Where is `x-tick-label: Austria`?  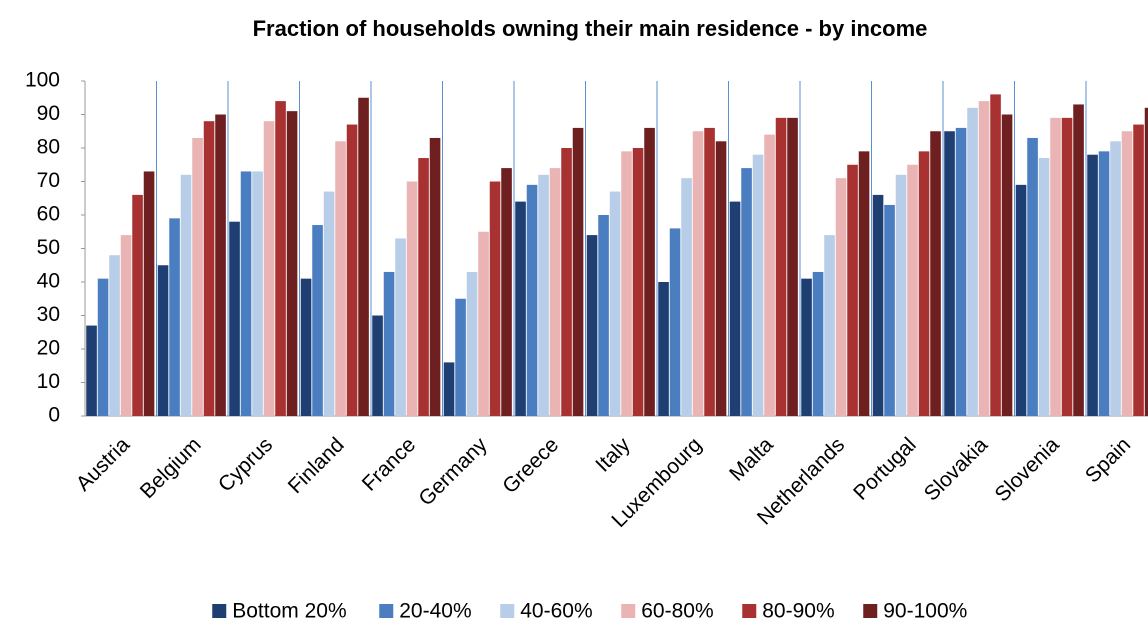 x-tick-label: Austria is located at coordinates (103, 464).